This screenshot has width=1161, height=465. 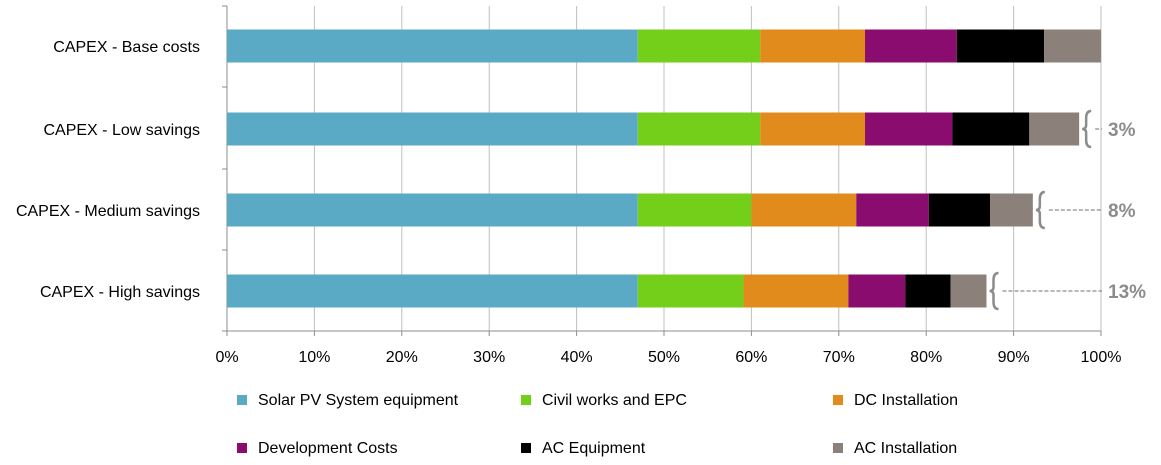 What do you see at coordinates (126, 47) in the screenshot?
I see `category-label: CAPEX - Base costs` at bounding box center [126, 47].